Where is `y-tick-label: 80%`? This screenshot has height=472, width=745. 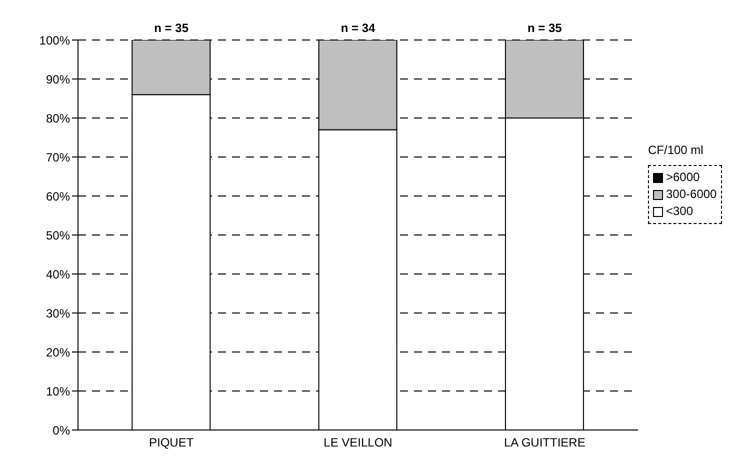 y-tick-label: 80% is located at coordinates (58, 118).